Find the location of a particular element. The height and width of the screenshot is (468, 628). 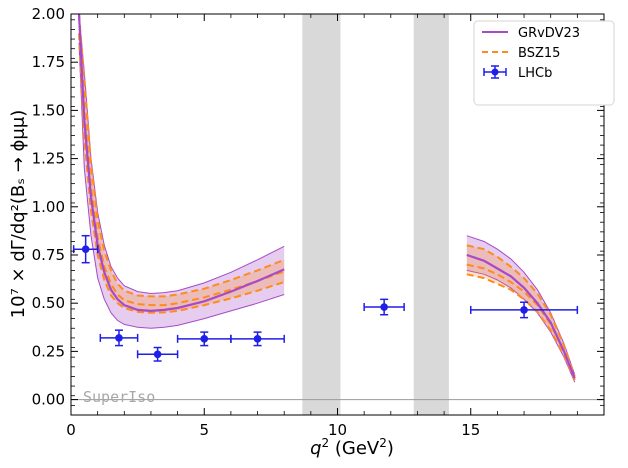

legend-label-bsz15: BSZ15 is located at coordinates (539, 53).